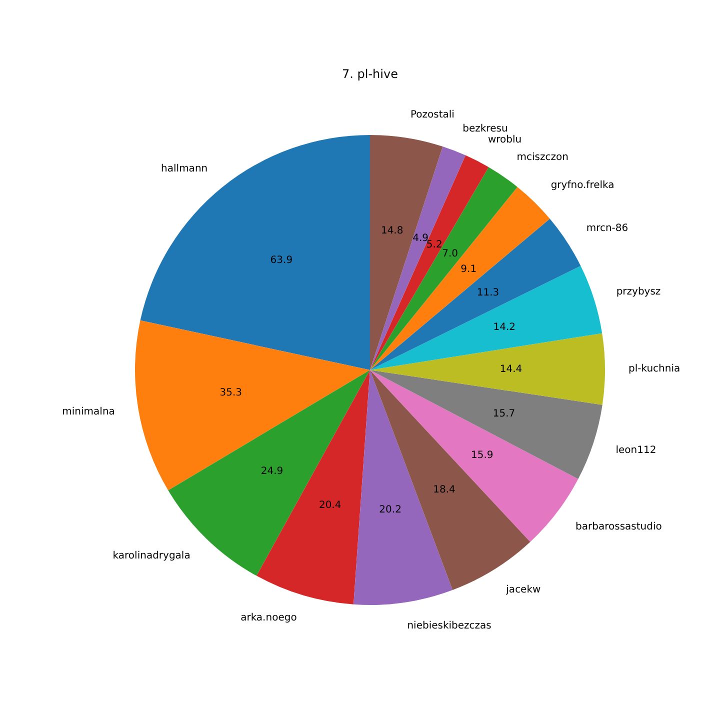 The width and height of the screenshot is (720, 720). I want to click on data-label: 4.9, so click(420, 238).